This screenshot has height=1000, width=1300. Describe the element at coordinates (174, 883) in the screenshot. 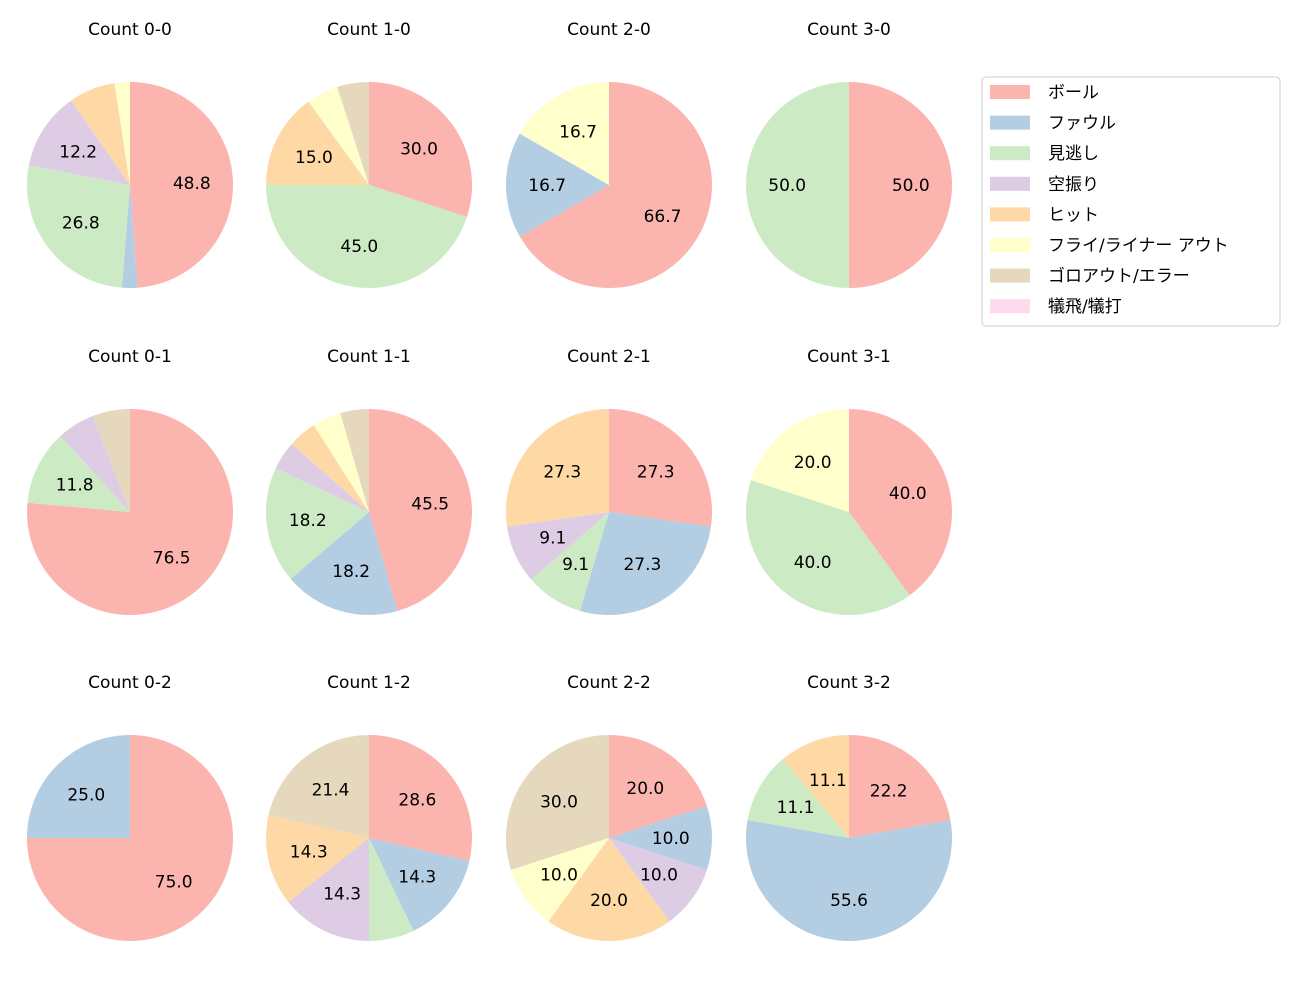

I see `slice-label: 75.0` at that location.